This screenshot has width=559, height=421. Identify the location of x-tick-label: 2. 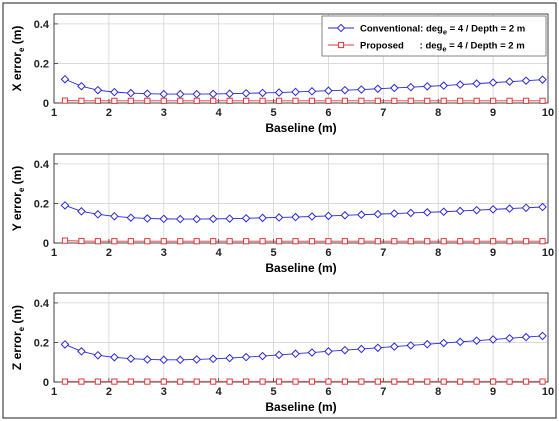
(109, 113).